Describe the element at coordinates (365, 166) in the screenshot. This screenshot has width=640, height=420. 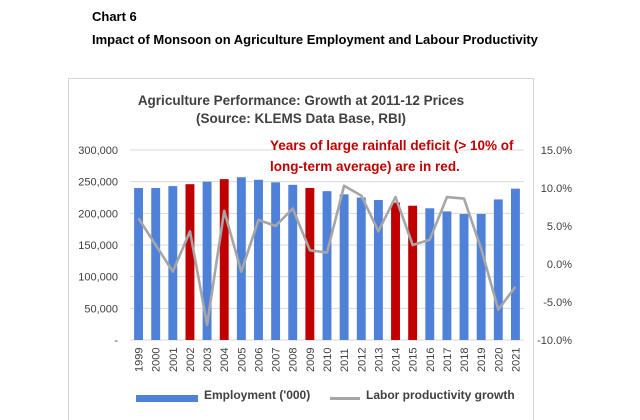
I see `annotation-line-2: long-term average) are in red.` at that location.